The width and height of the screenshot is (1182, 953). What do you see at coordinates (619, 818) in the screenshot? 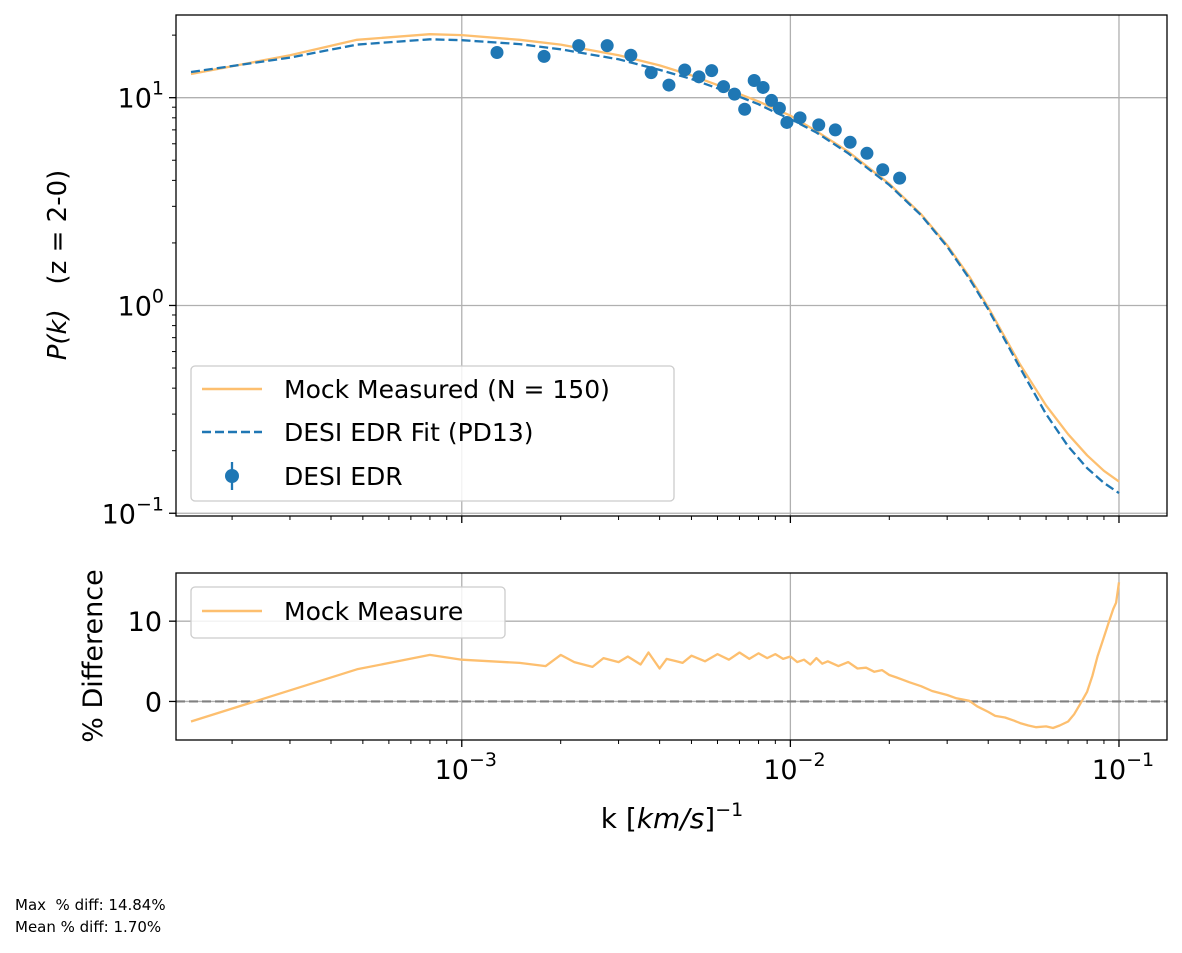
I see `xlabel-prefix: k [` at bounding box center [619, 818].